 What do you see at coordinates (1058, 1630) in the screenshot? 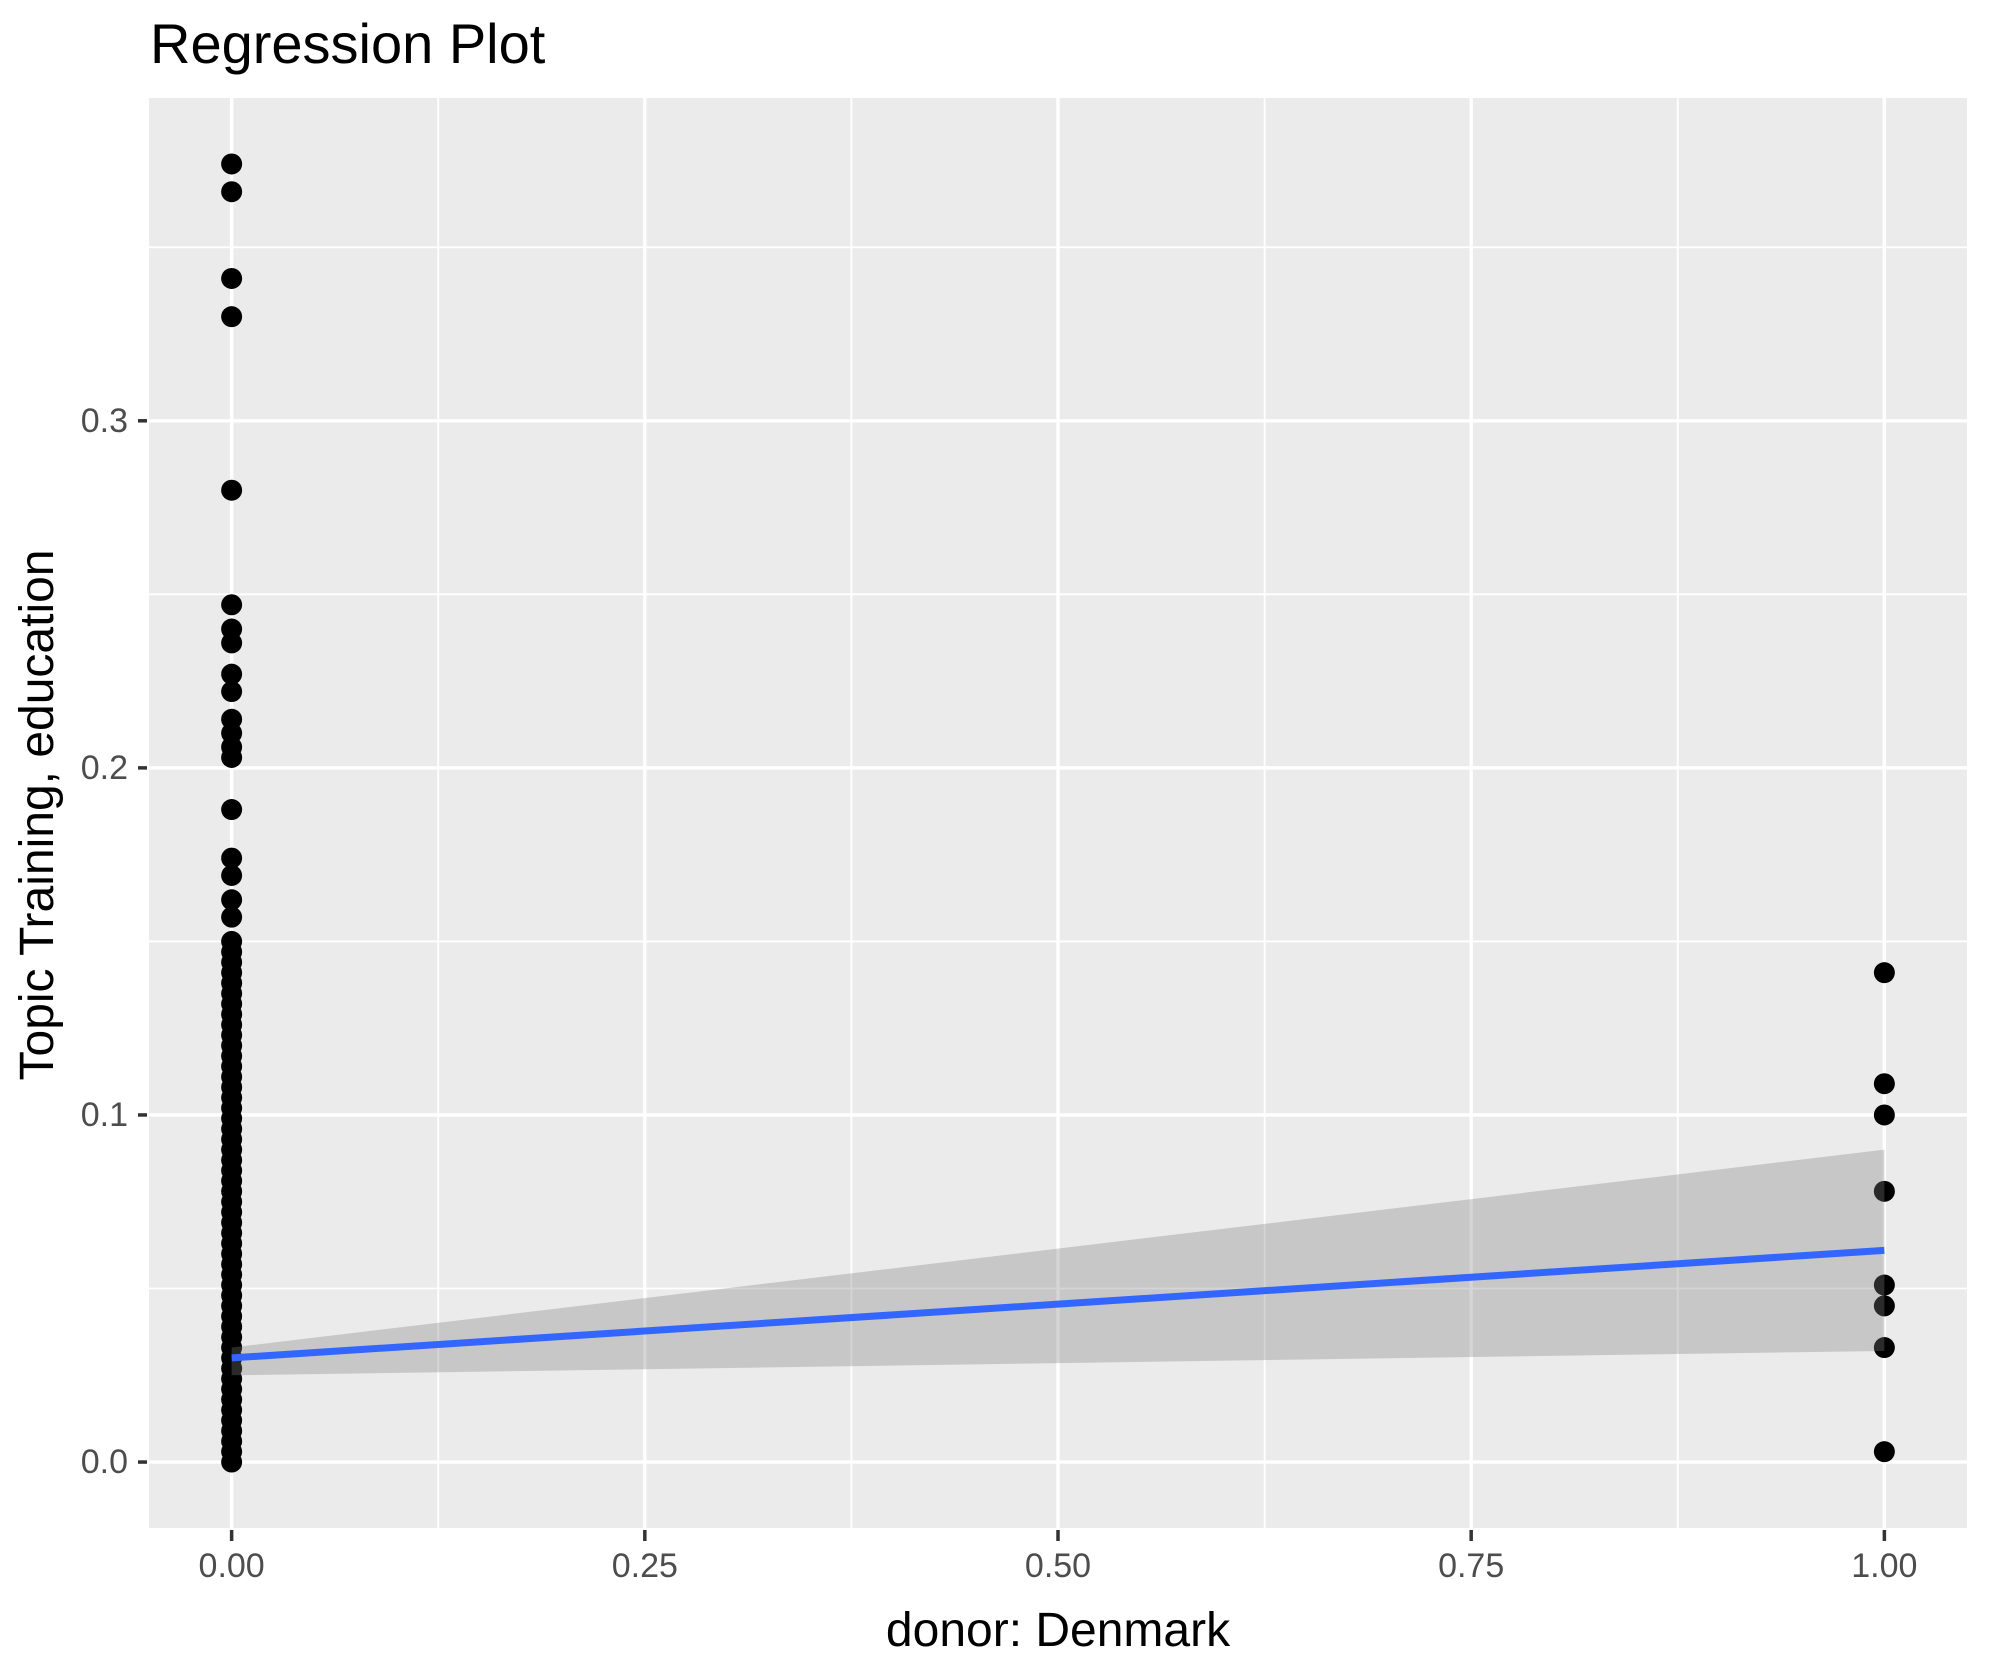
I see `x-axis-title: donor: Denmark` at bounding box center [1058, 1630].